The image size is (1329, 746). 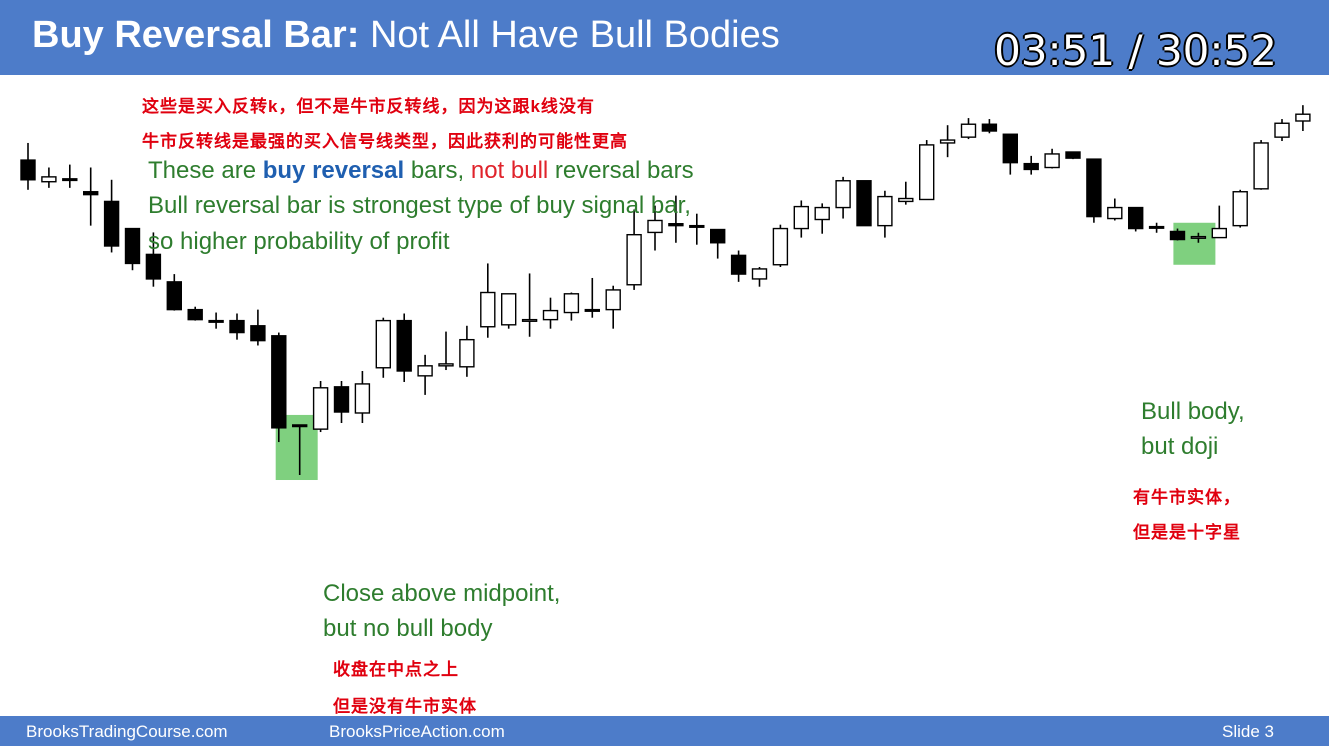 I want to click on footer-link-brookstradingcourse: BrooksTradingCourse.com, so click(x=127, y=731).